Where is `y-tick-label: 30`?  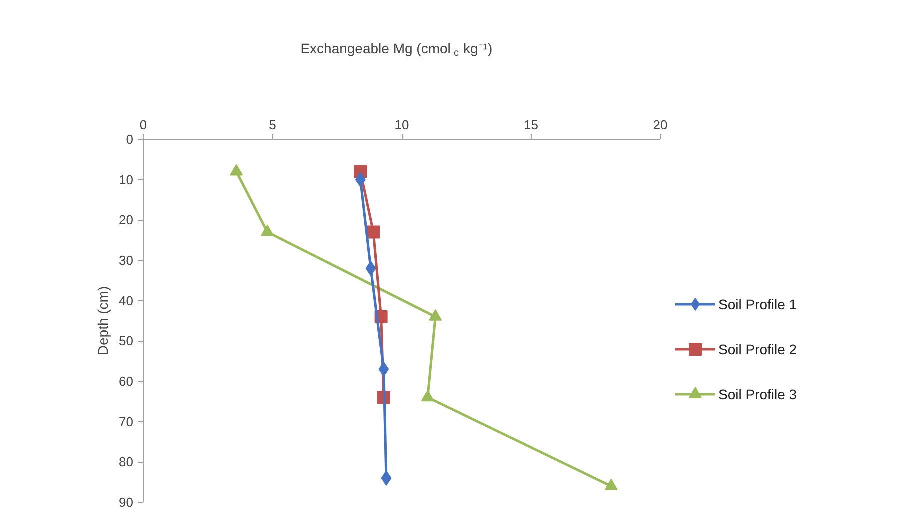
y-tick-label: 30 is located at coordinates (126, 260).